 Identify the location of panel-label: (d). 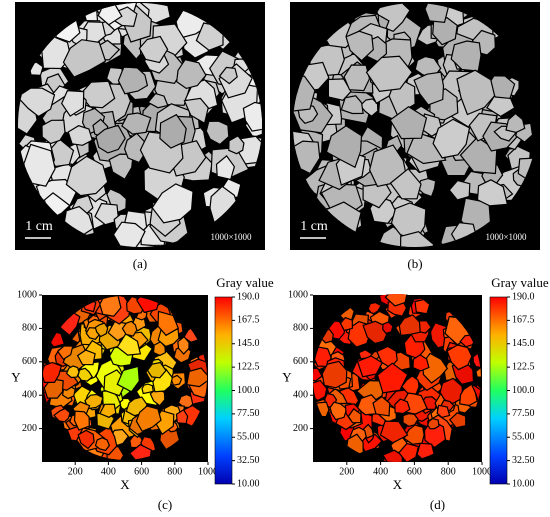
(437, 504).